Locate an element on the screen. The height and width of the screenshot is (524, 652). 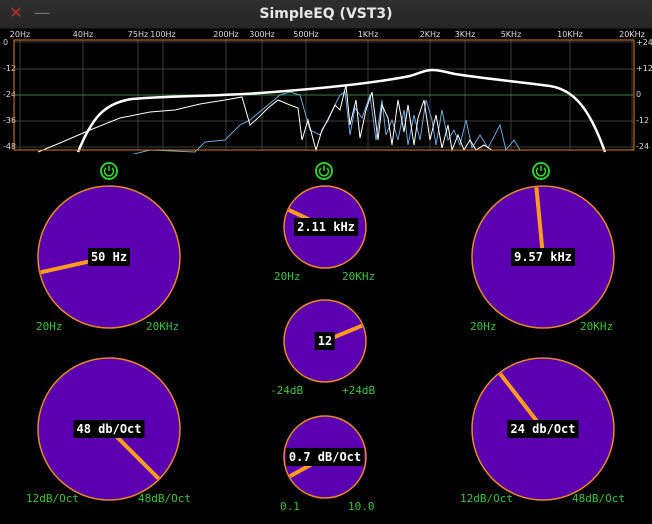
eq-response-curve is located at coordinates (341, 110).